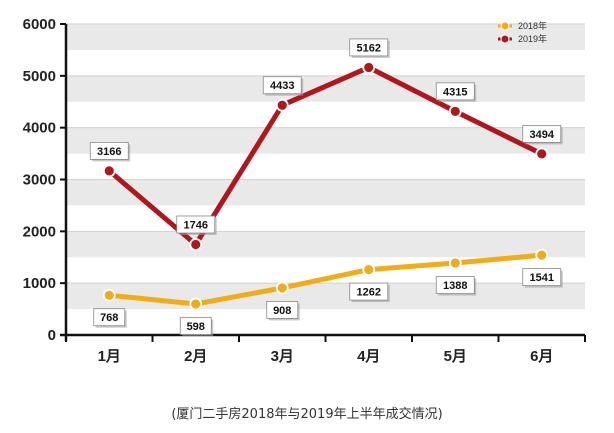 The width and height of the screenshot is (614, 433). I want to click on x-tick-label: 6月, so click(541, 356).